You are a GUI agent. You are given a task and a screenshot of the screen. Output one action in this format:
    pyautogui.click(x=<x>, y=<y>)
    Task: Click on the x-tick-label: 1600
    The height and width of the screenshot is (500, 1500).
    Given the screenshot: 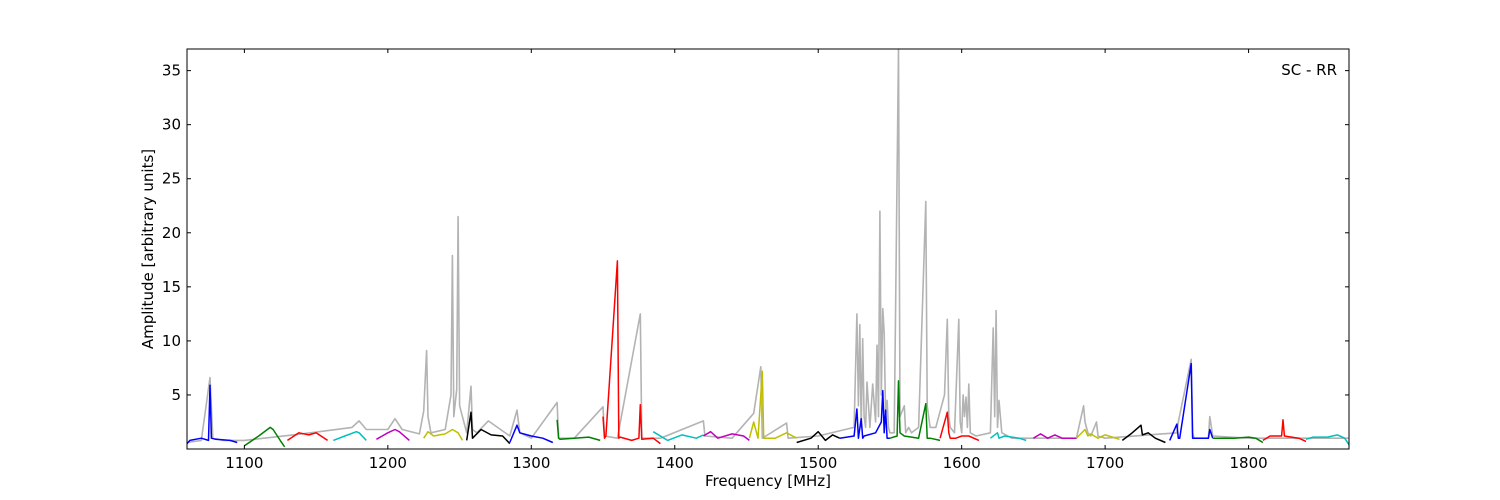 What is the action you would take?
    pyautogui.click(x=962, y=463)
    